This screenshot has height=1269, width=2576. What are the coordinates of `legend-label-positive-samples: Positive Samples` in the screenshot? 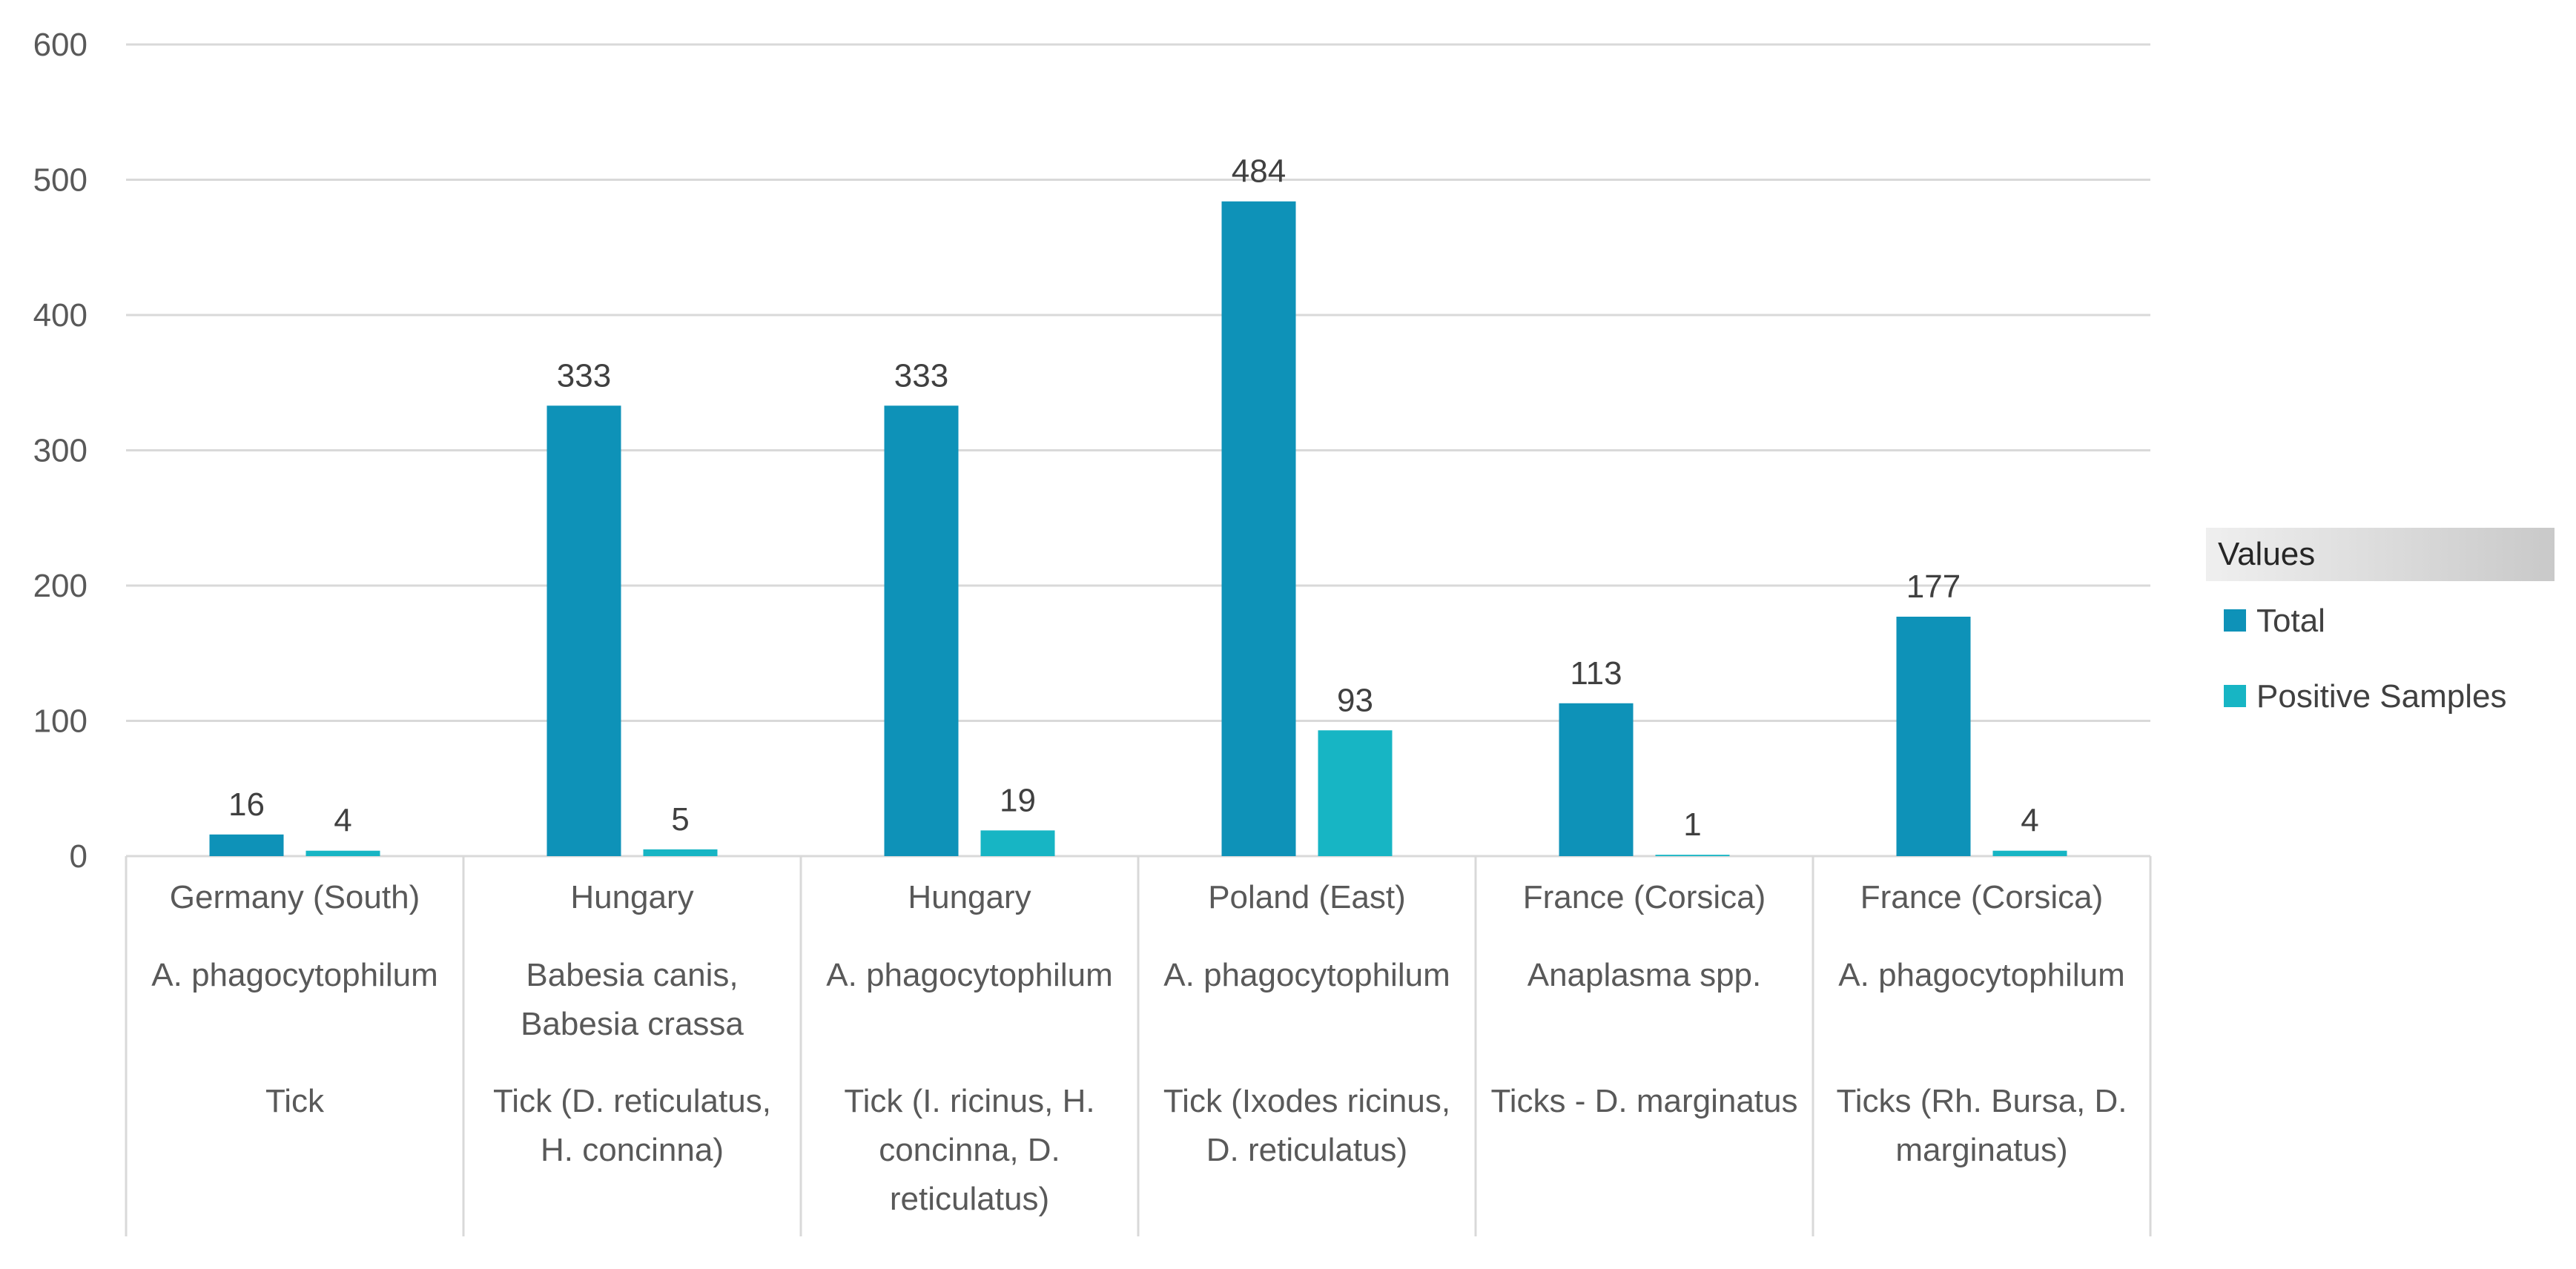 It's located at (2381, 696).